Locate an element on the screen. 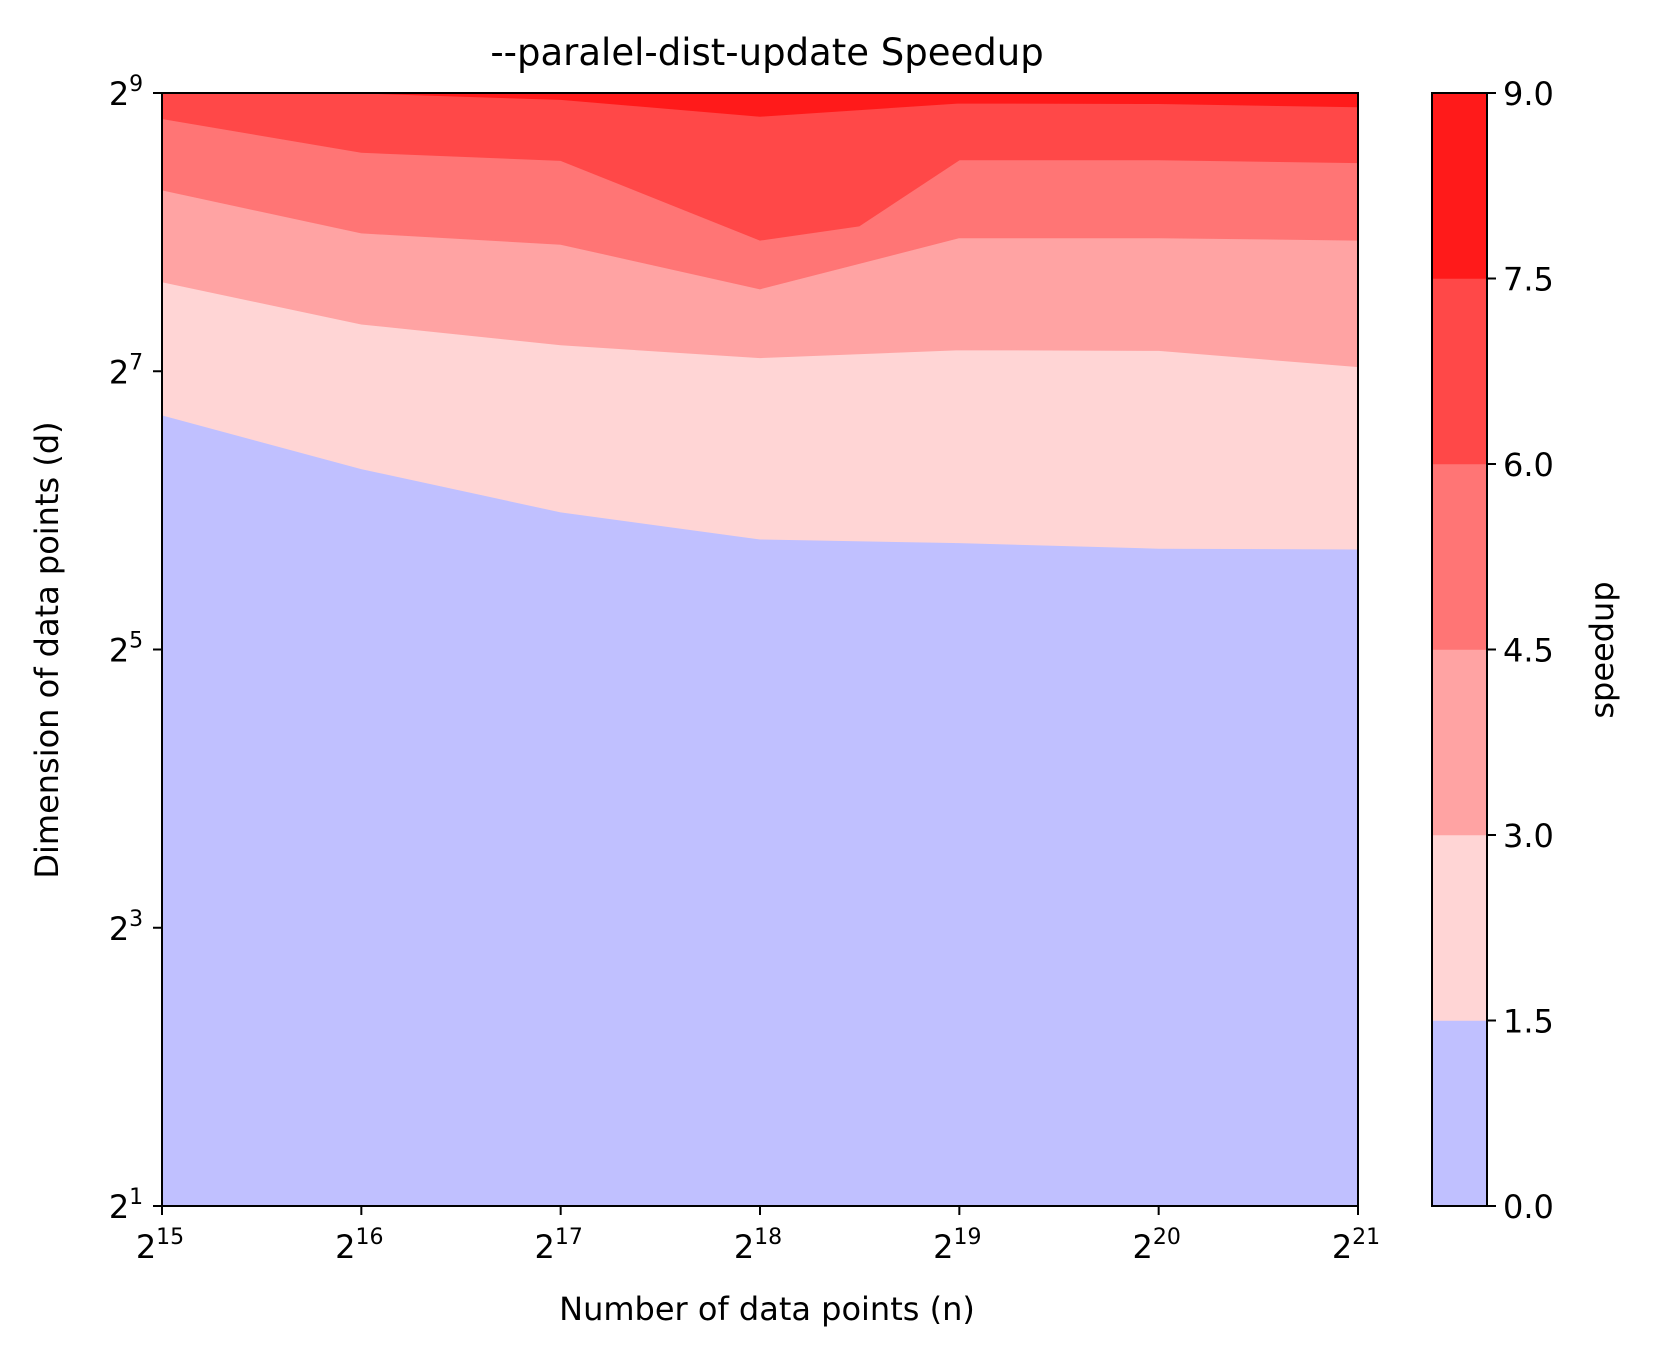 The height and width of the screenshot is (1358, 1663). colorbar: 0.0 1.5 3.0 4.5 6.0 7.5 9.0 is located at coordinates (1492, 650).